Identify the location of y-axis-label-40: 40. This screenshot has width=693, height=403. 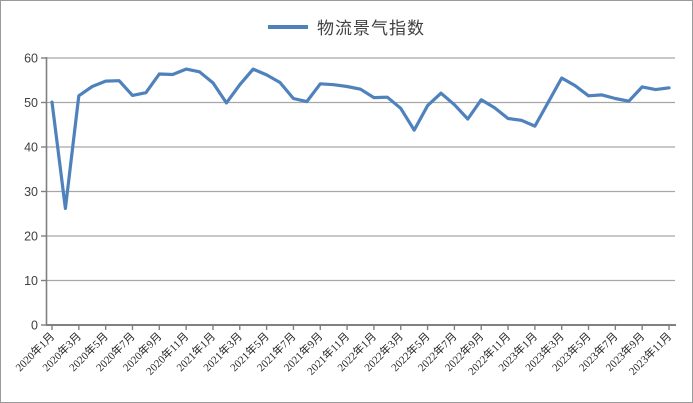
(31, 148).